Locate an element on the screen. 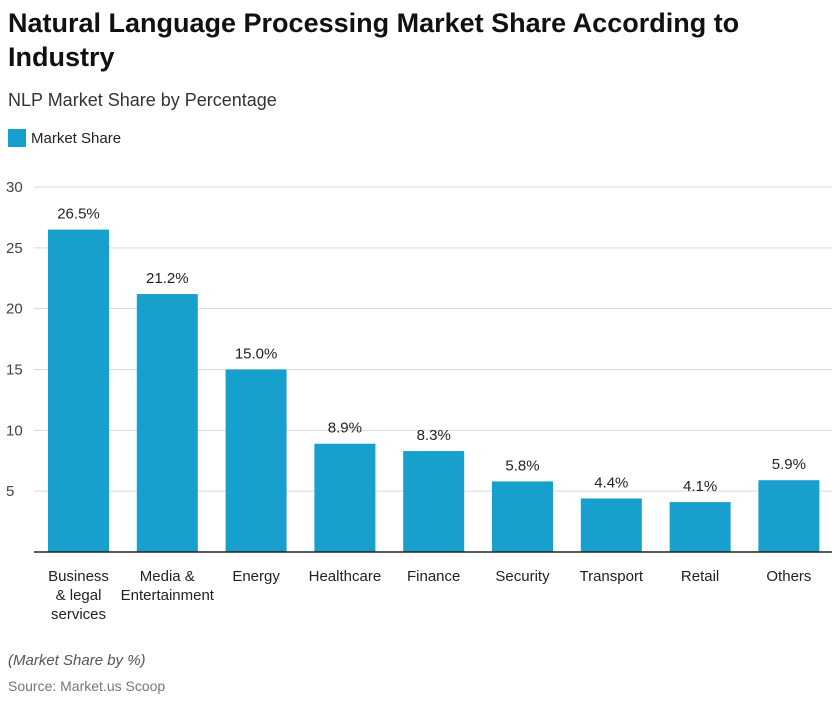 The height and width of the screenshot is (701, 840). x-tick-label: Security is located at coordinates (522, 576).